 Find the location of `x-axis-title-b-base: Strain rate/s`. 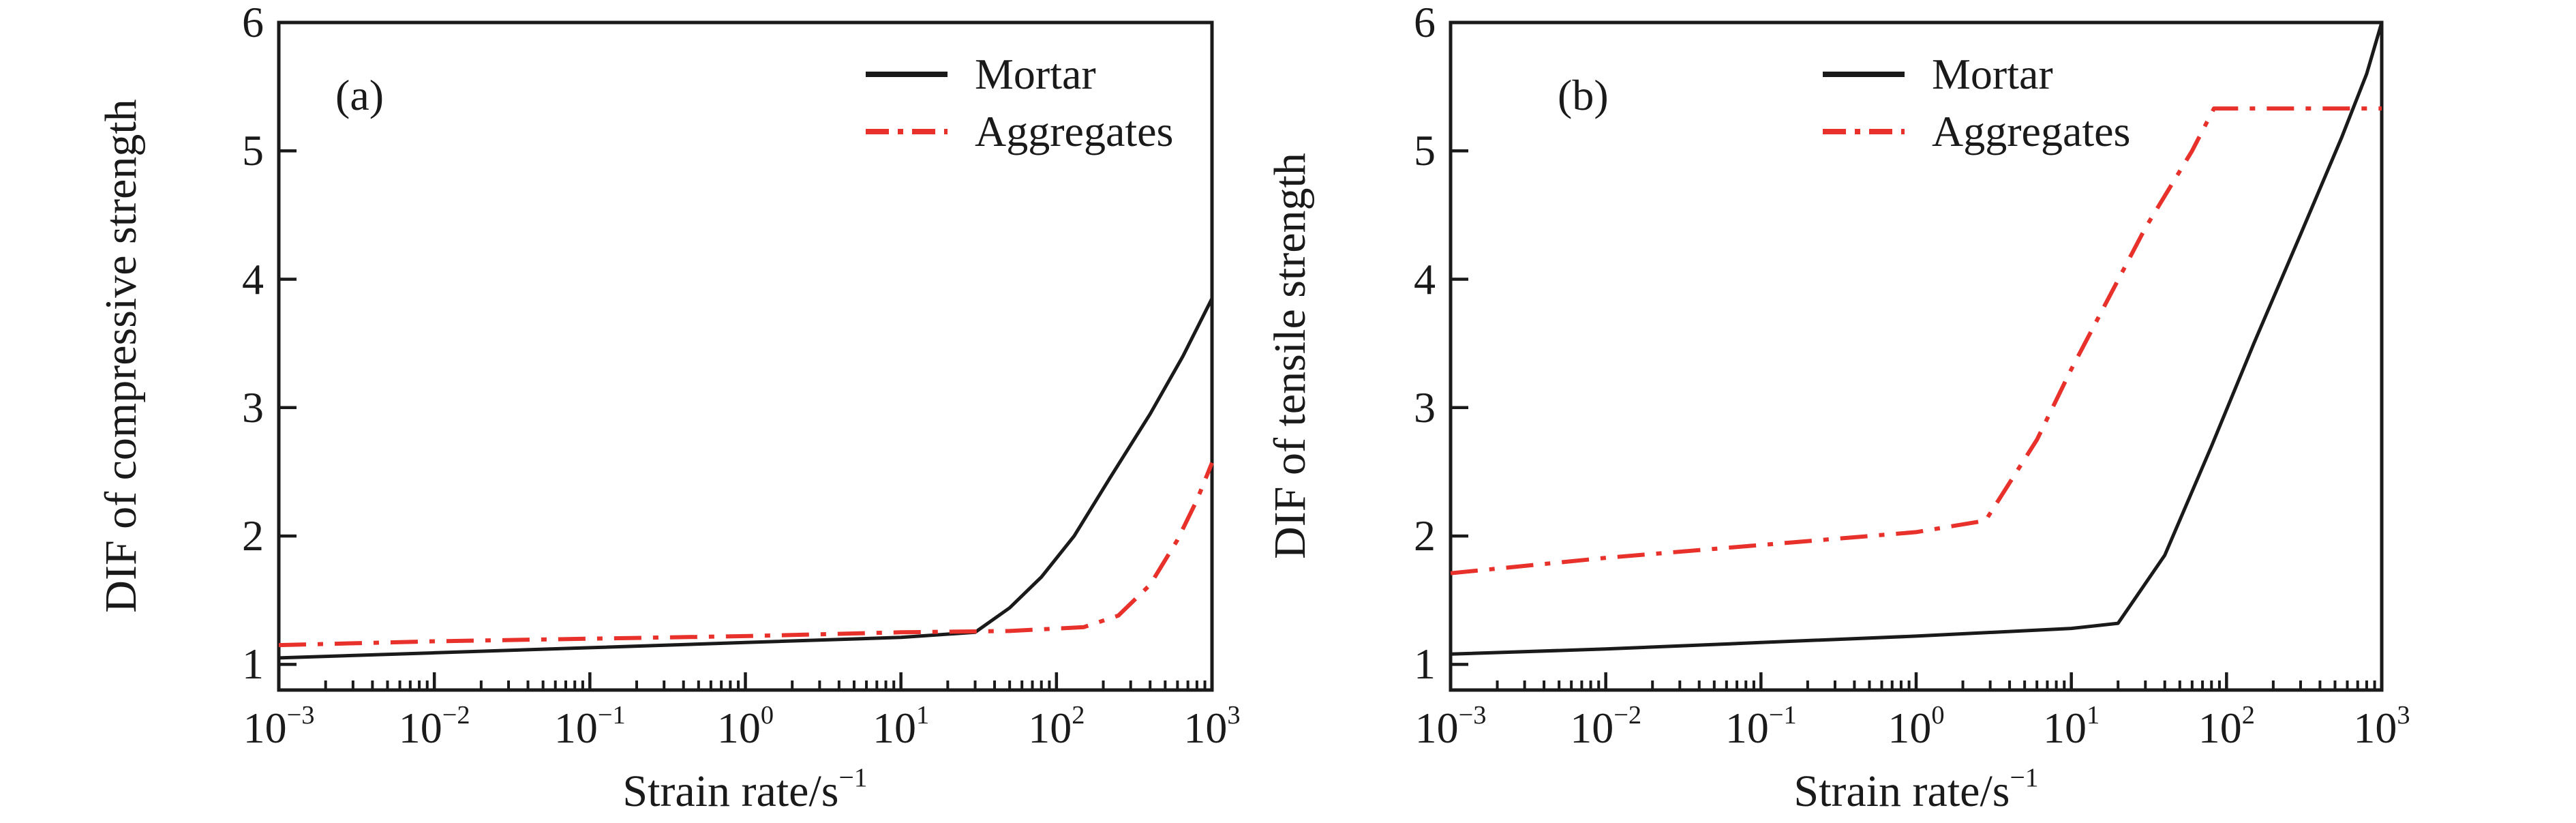

x-axis-title-b-base: Strain rate/s is located at coordinates (1902, 791).